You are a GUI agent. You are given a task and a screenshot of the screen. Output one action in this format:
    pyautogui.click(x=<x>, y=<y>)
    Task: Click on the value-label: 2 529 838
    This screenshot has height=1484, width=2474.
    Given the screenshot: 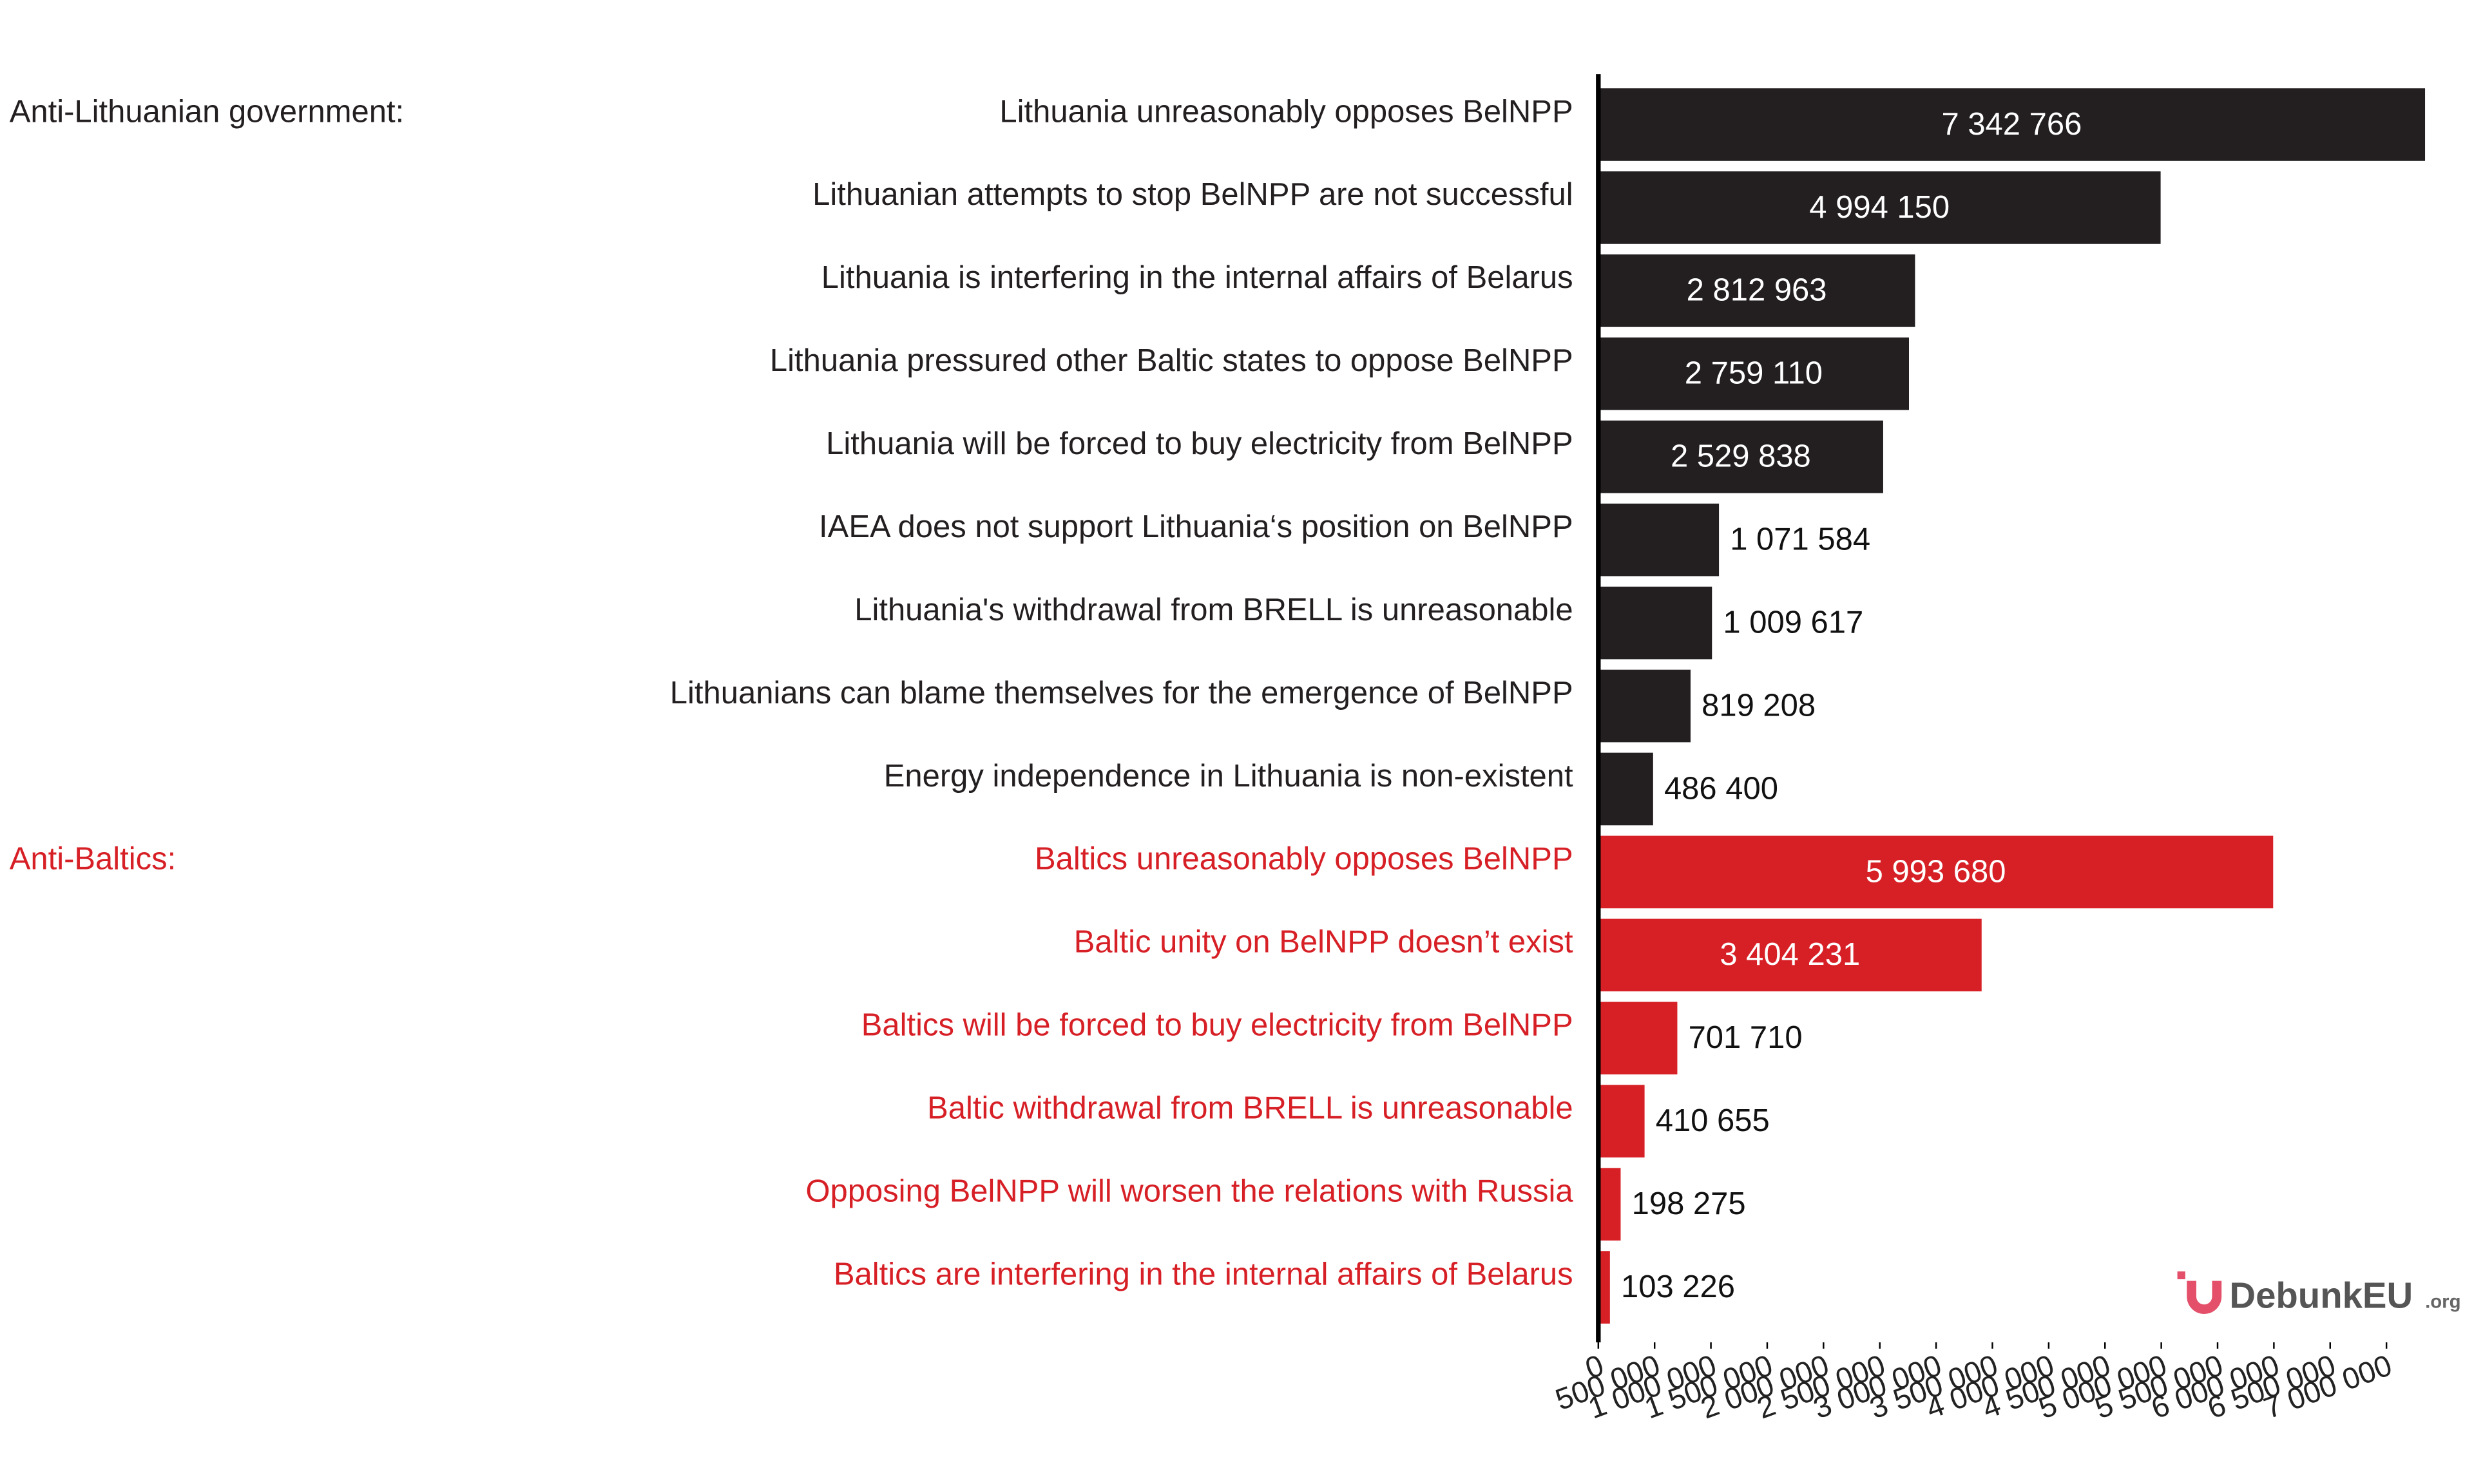 What is the action you would take?
    pyautogui.click(x=1741, y=456)
    